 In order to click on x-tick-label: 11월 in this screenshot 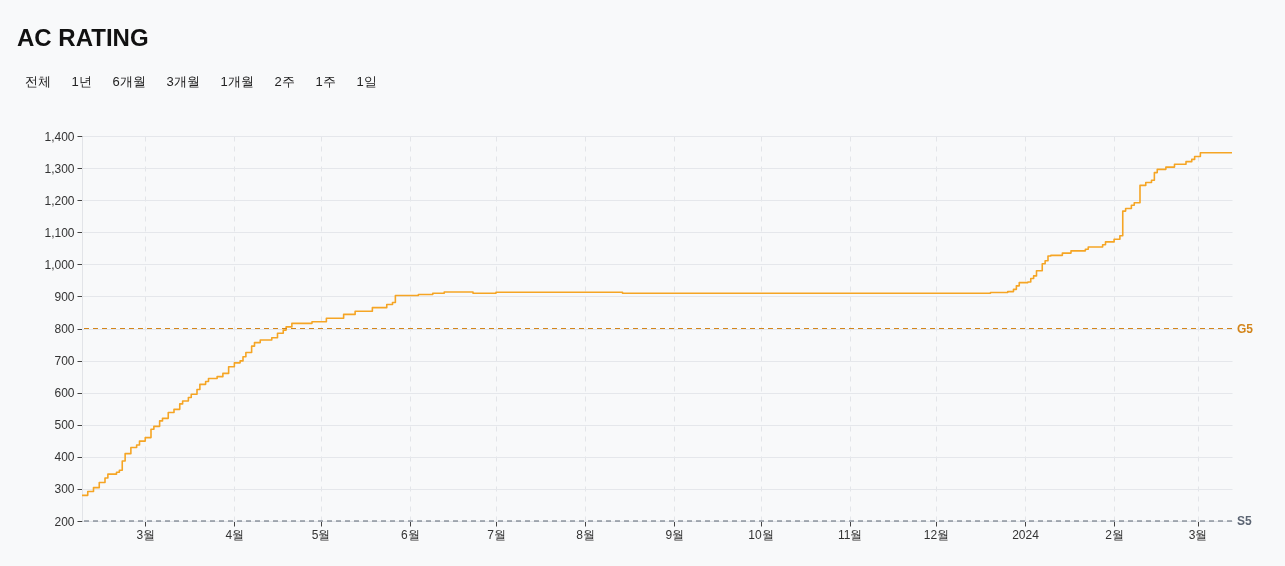, I will do `click(850, 534)`.